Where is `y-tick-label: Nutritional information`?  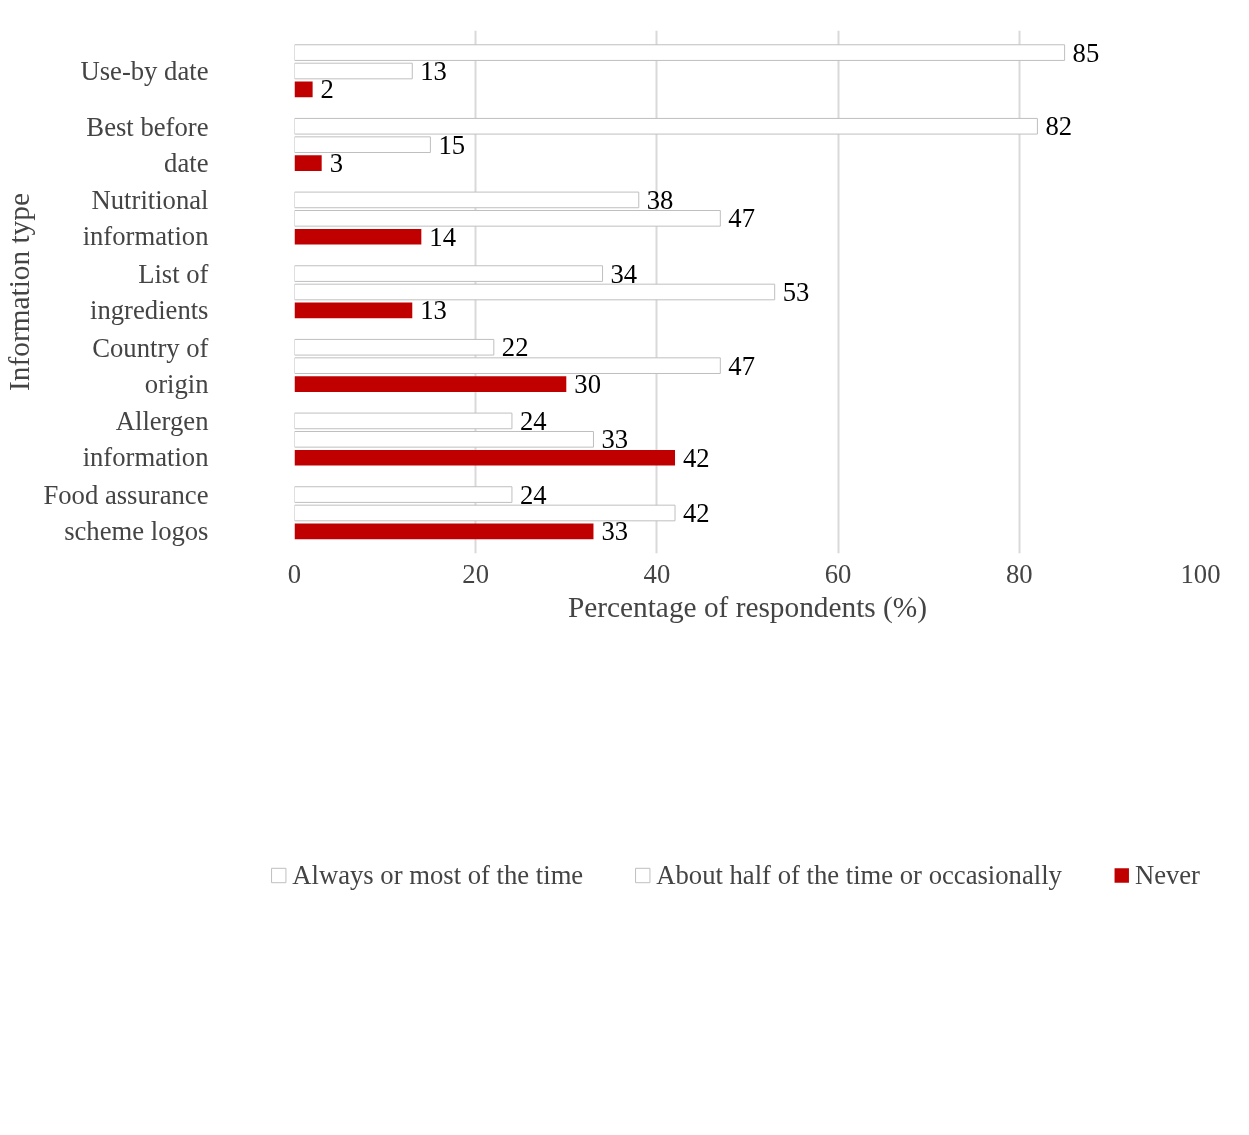 y-tick-label: Nutritional information is located at coordinates (145, 218).